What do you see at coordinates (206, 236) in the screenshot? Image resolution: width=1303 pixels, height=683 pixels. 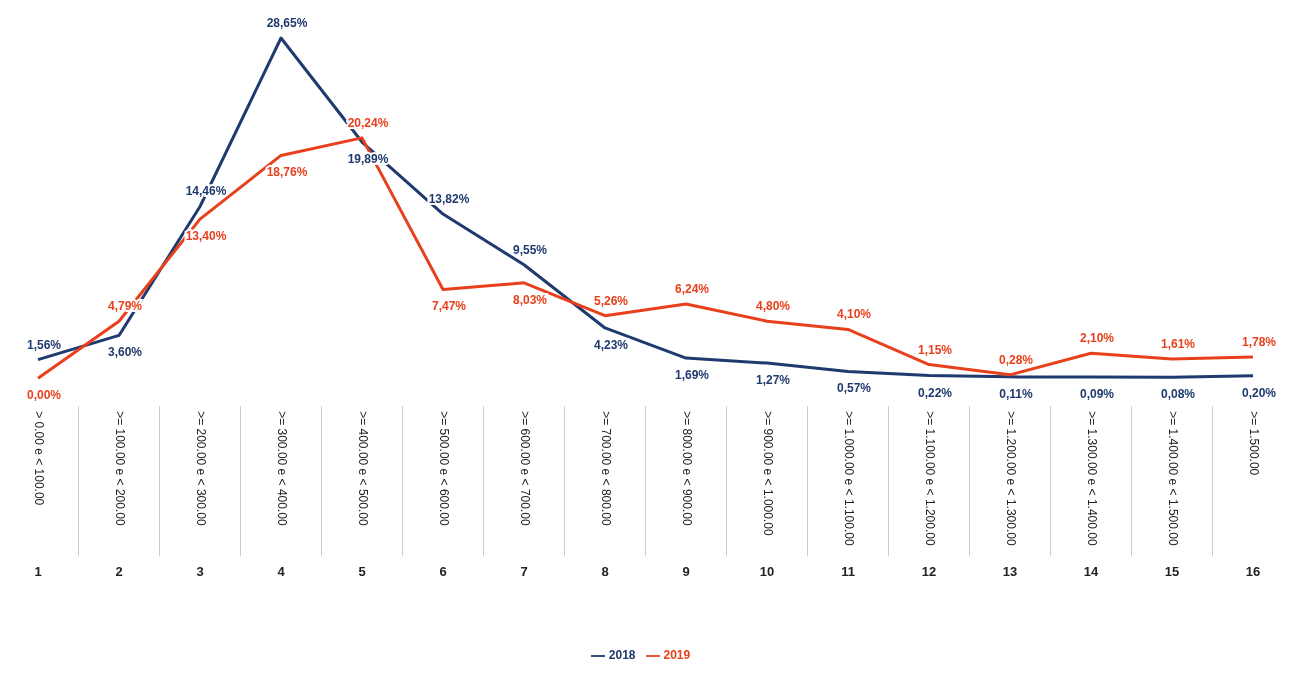 I see `data-label: 13,40%` at bounding box center [206, 236].